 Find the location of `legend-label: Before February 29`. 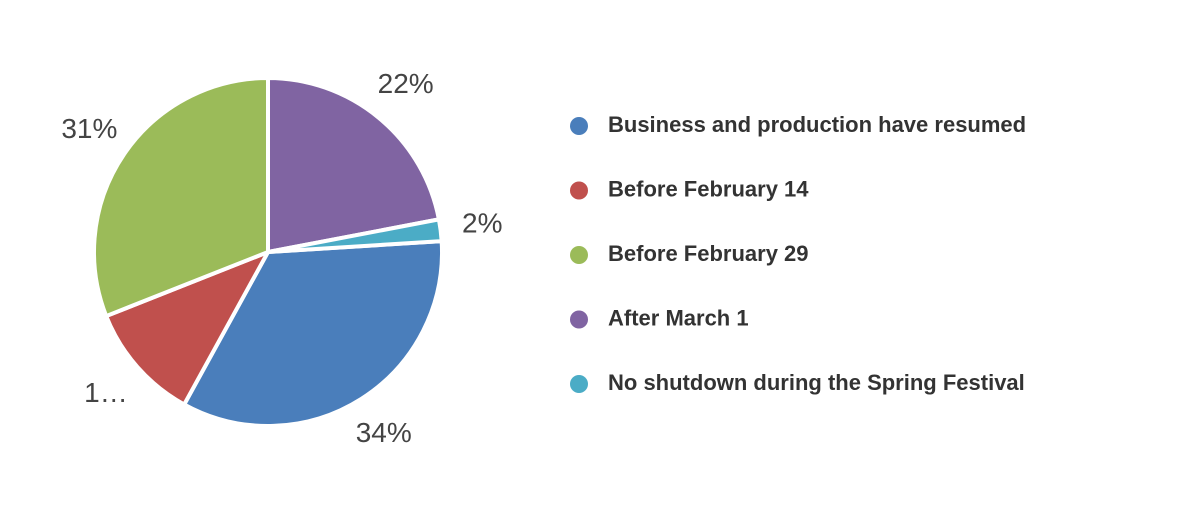

legend-label: Before February 29 is located at coordinates (708, 253).